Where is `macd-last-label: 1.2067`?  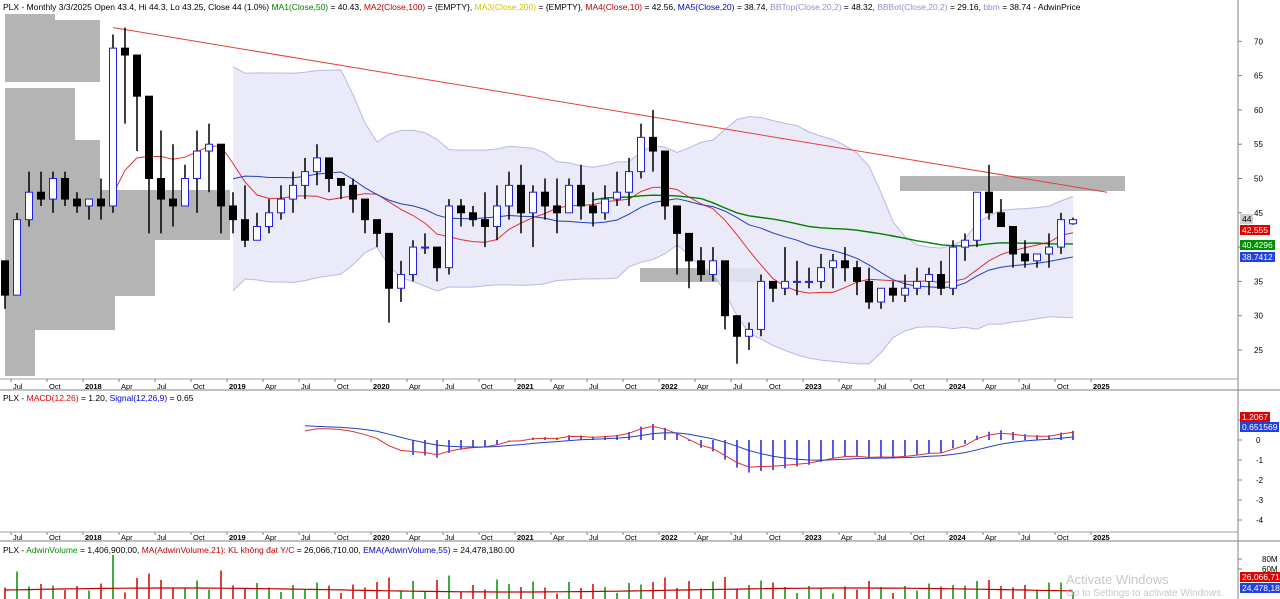 macd-last-label: 1.2067 is located at coordinates (1255, 417).